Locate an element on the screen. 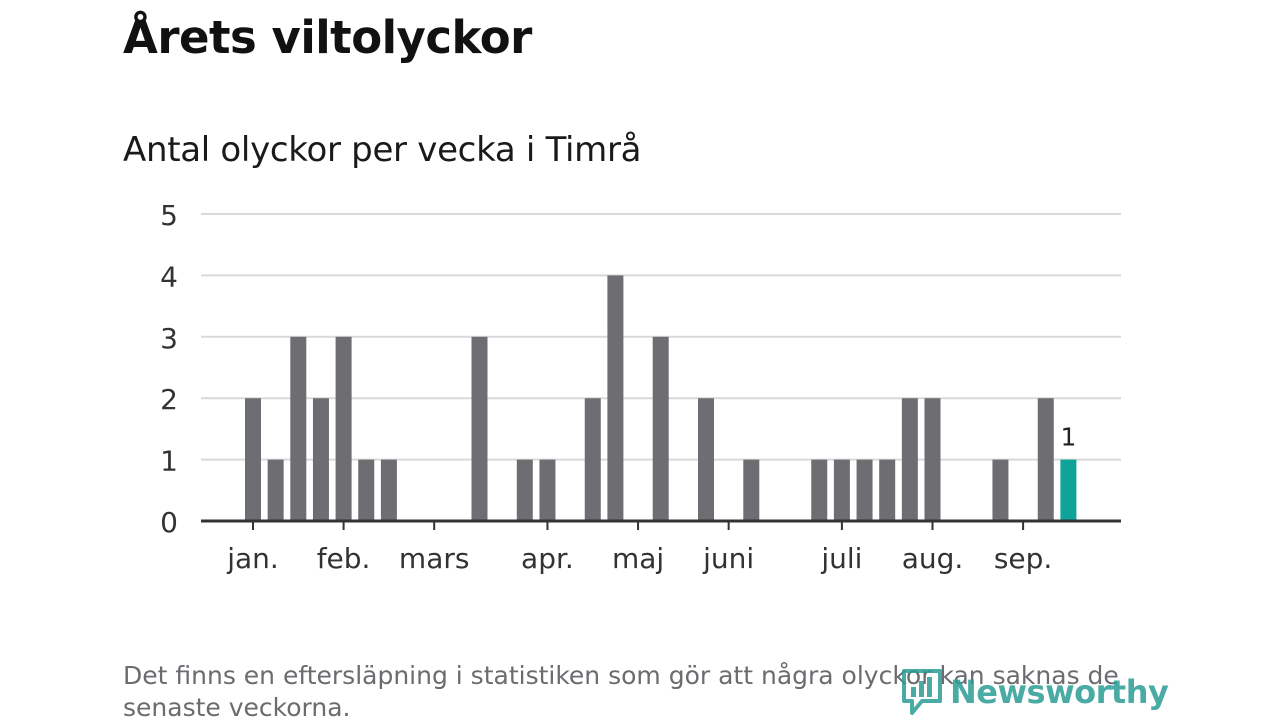  highlight-data-label: 1 is located at coordinates (1068, 437).